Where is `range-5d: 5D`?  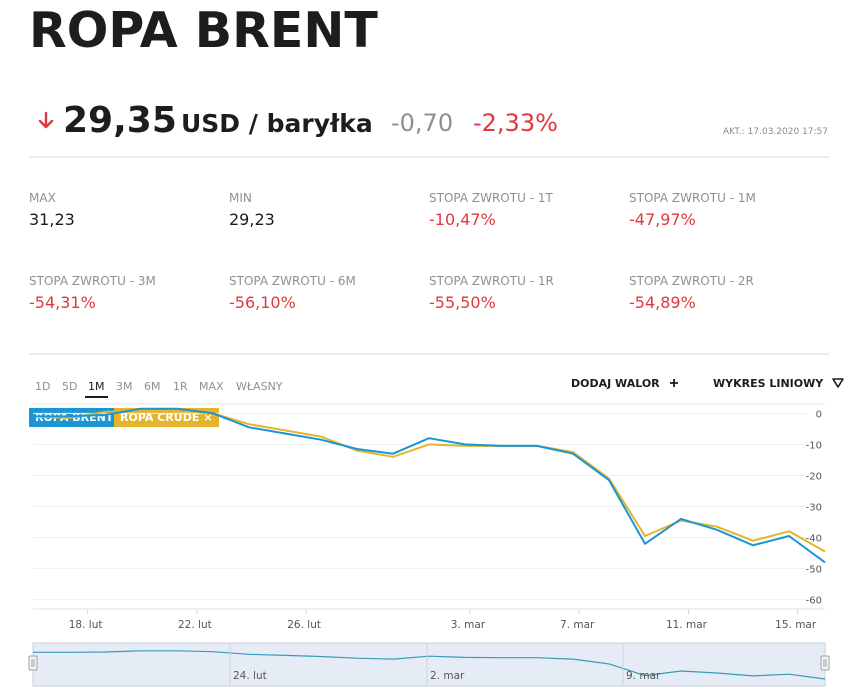
range-5d: 5D is located at coordinates (70, 386).